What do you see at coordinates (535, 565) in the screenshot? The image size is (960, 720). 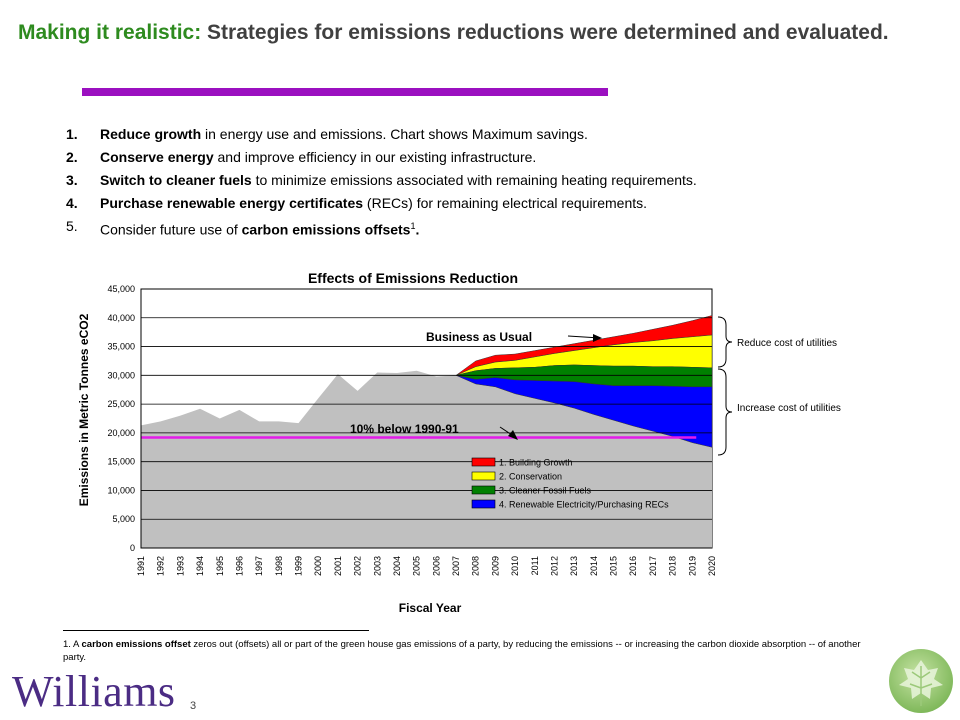 I see `x-tick-label: 2011` at bounding box center [535, 565].